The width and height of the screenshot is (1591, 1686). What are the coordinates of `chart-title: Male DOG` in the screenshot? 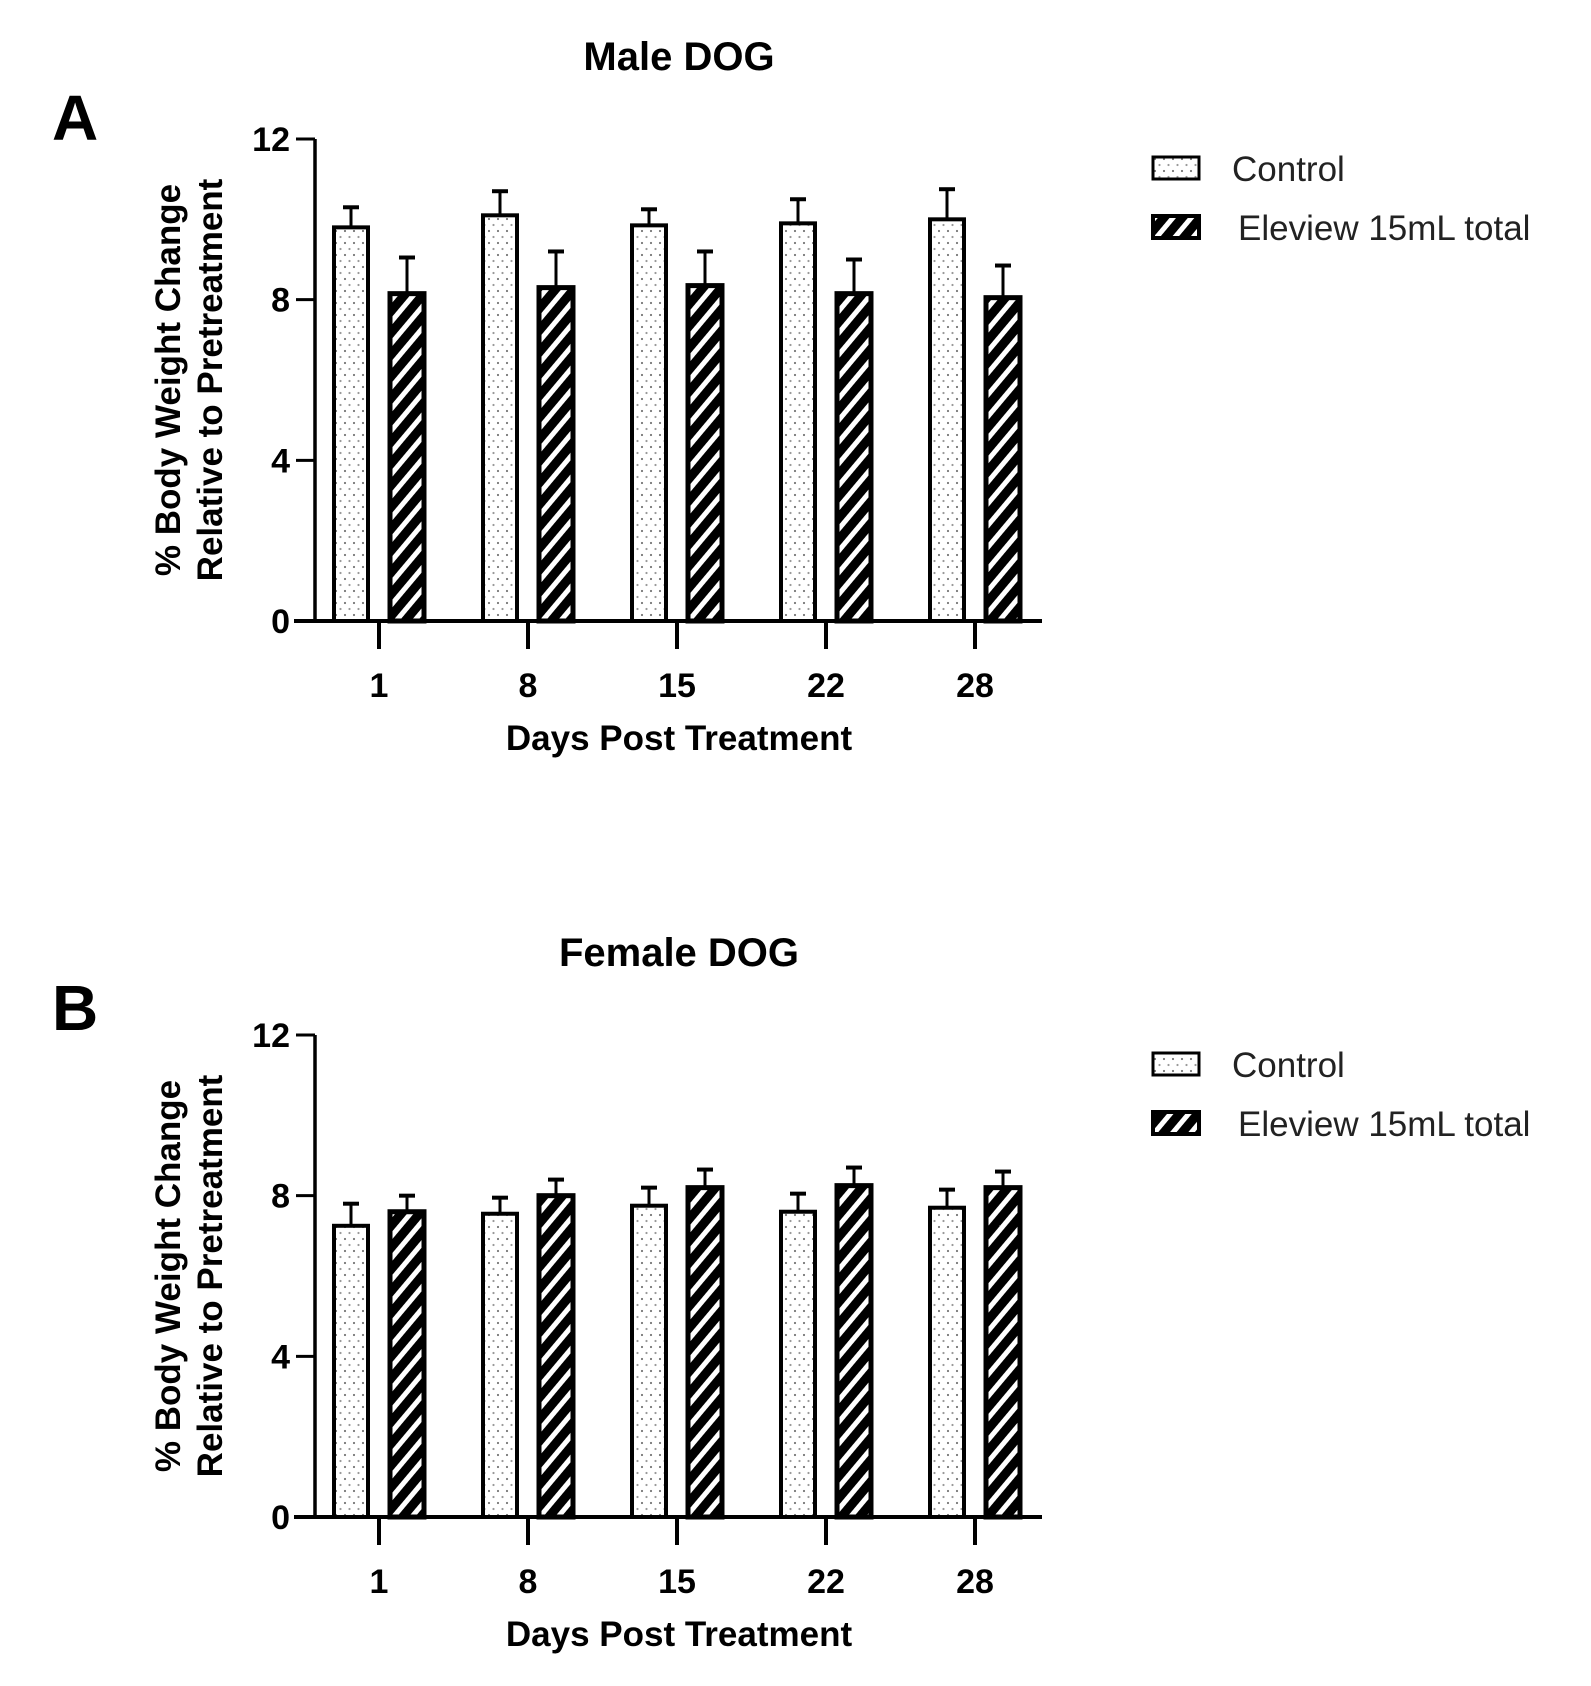 It's located at (678, 57).